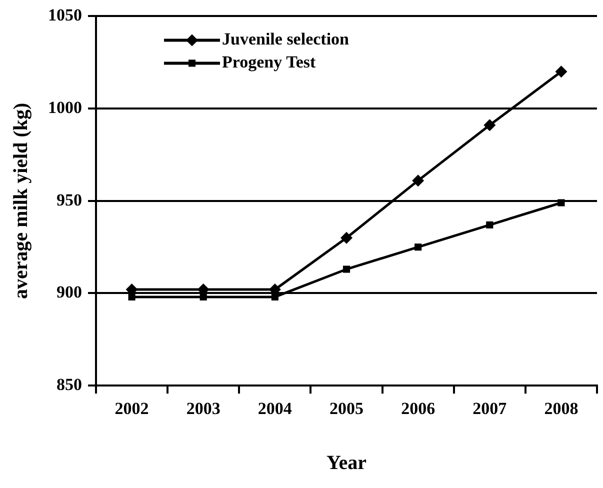 This screenshot has height=488, width=603. What do you see at coordinates (65, 15) in the screenshot?
I see `y-tick-label: 1050` at bounding box center [65, 15].